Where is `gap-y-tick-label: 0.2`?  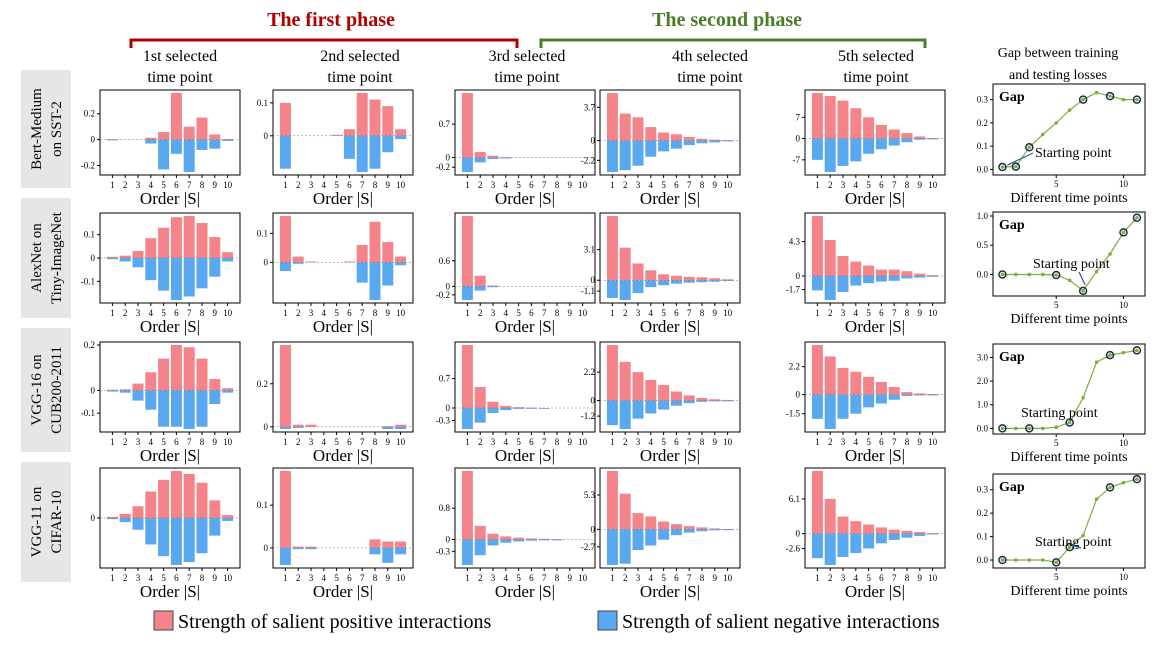
gap-y-tick-label: 0.2 is located at coordinates (982, 513).